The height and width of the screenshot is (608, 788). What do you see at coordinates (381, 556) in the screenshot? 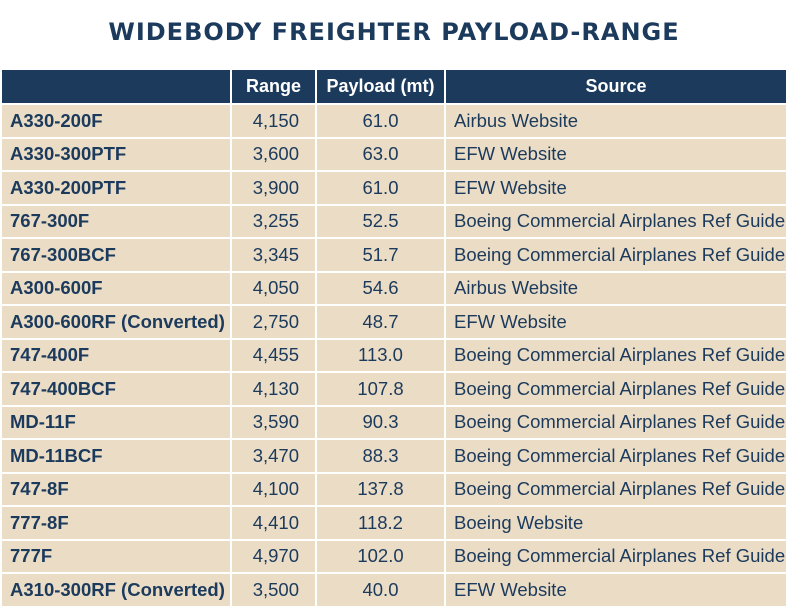
I see `payload-cell: 102.0` at bounding box center [381, 556].